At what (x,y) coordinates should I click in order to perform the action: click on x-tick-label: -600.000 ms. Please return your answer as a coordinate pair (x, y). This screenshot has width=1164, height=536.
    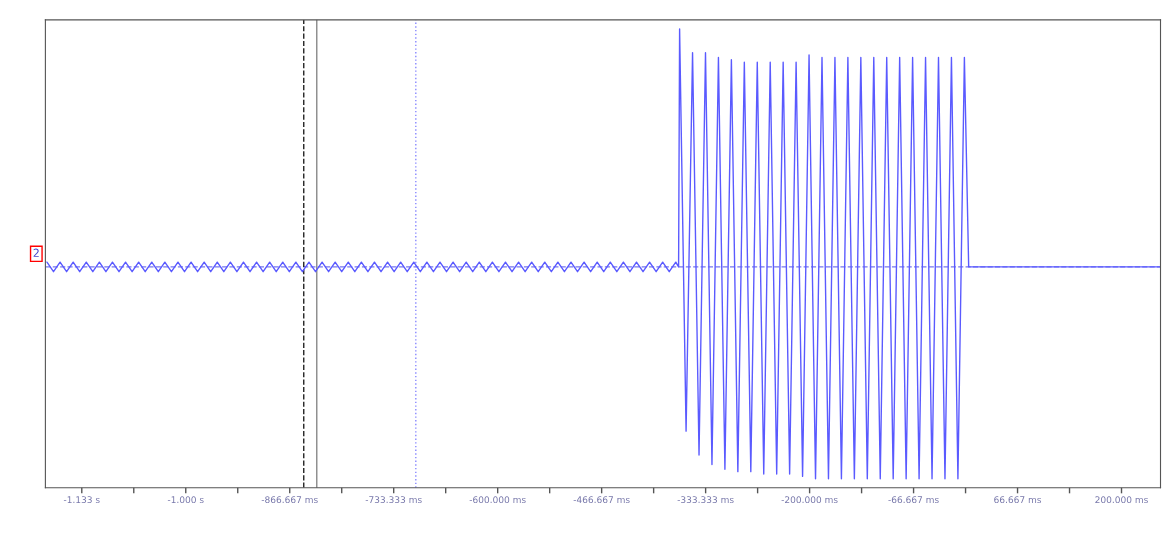
    Looking at the image, I should click on (497, 500).